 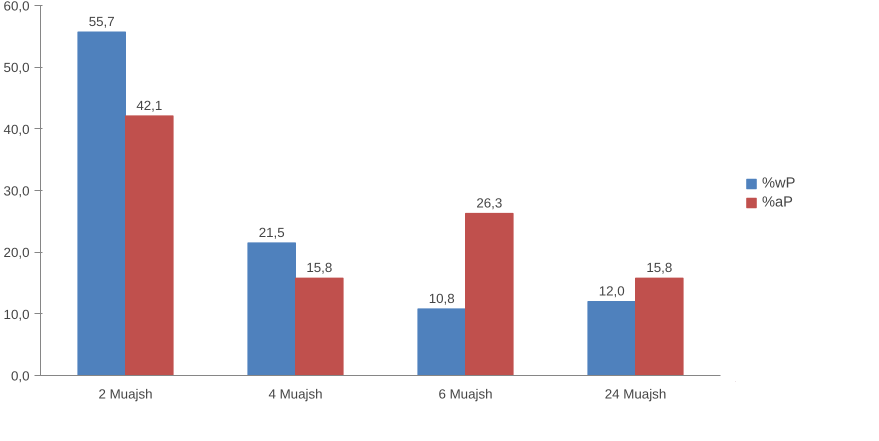 What do you see at coordinates (295, 394) in the screenshot?
I see `x-tick-label: 4 Muajsh` at bounding box center [295, 394].